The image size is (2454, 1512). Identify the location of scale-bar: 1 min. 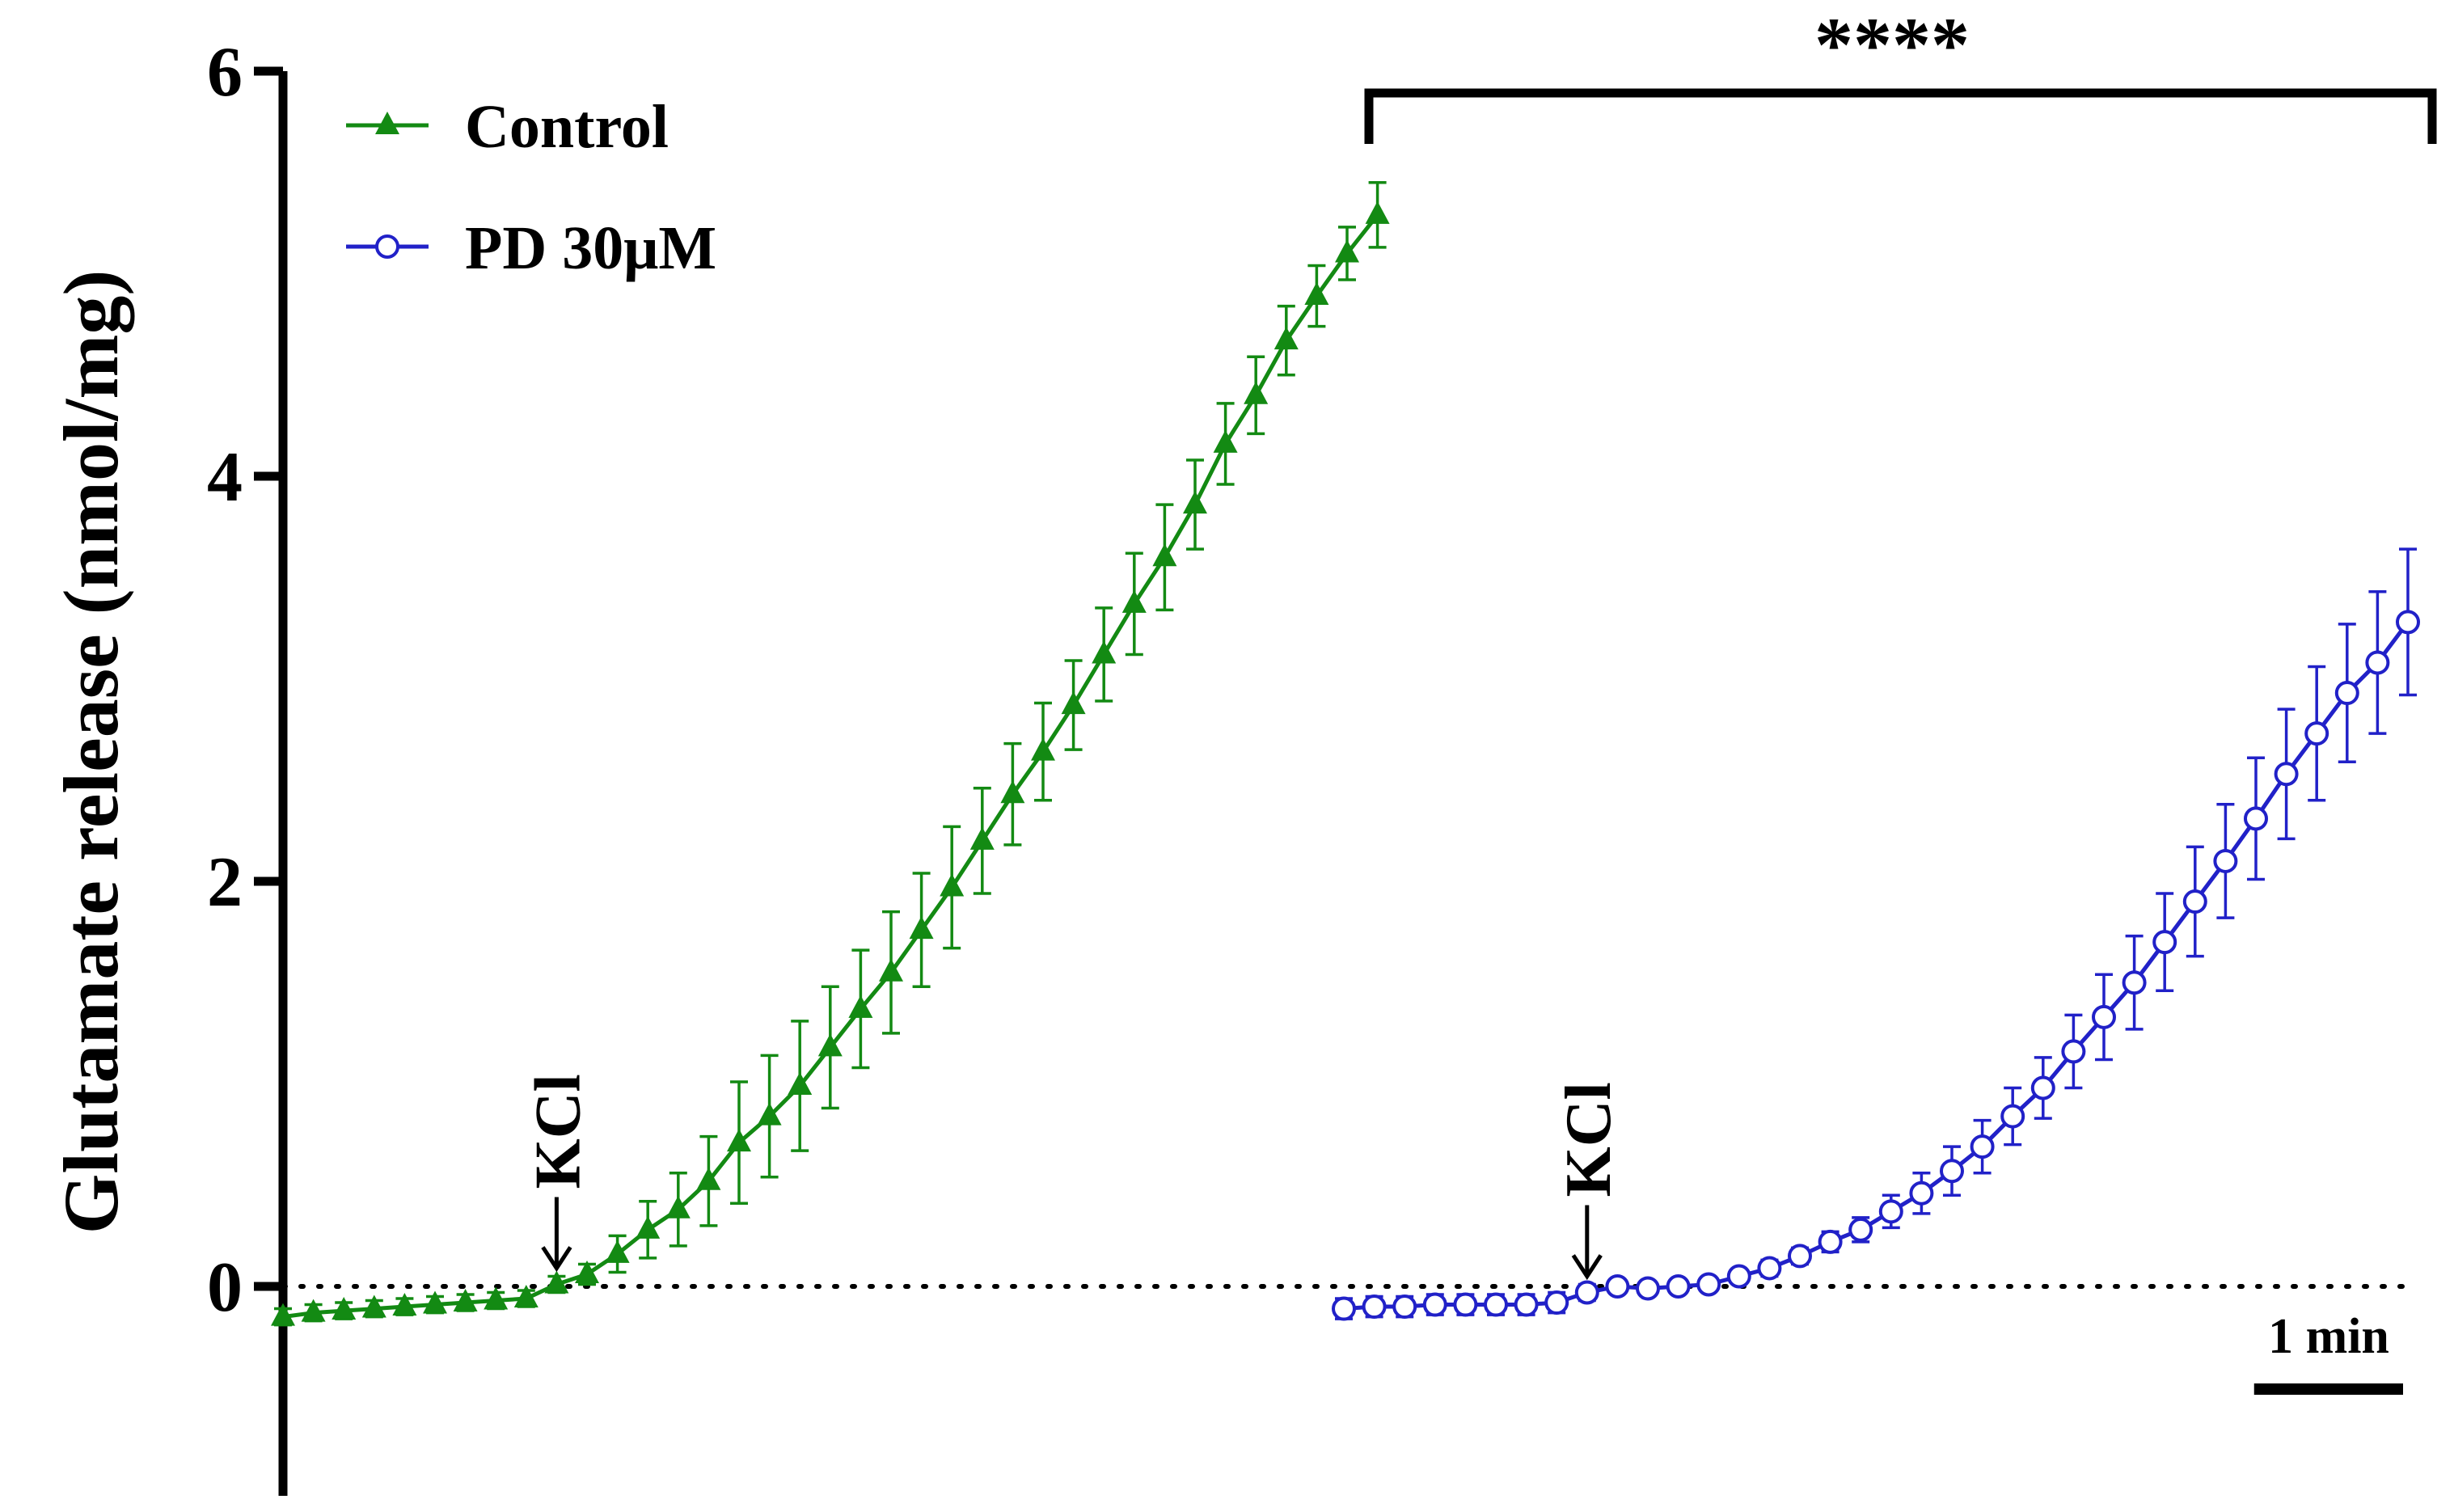
(2328, 1352).